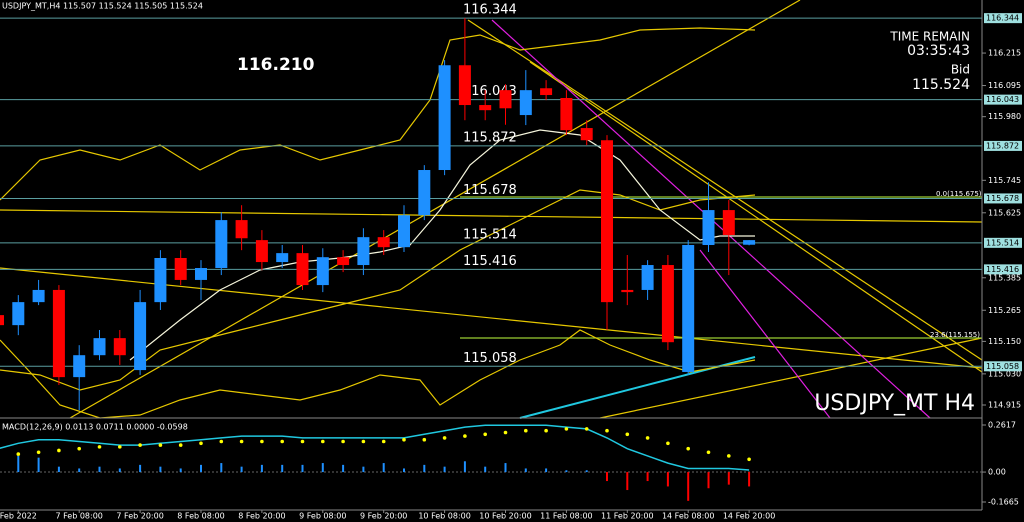 The height and width of the screenshot is (522, 1024). I want to click on x-tick-label: 8 Feb 08:00, so click(200, 516).